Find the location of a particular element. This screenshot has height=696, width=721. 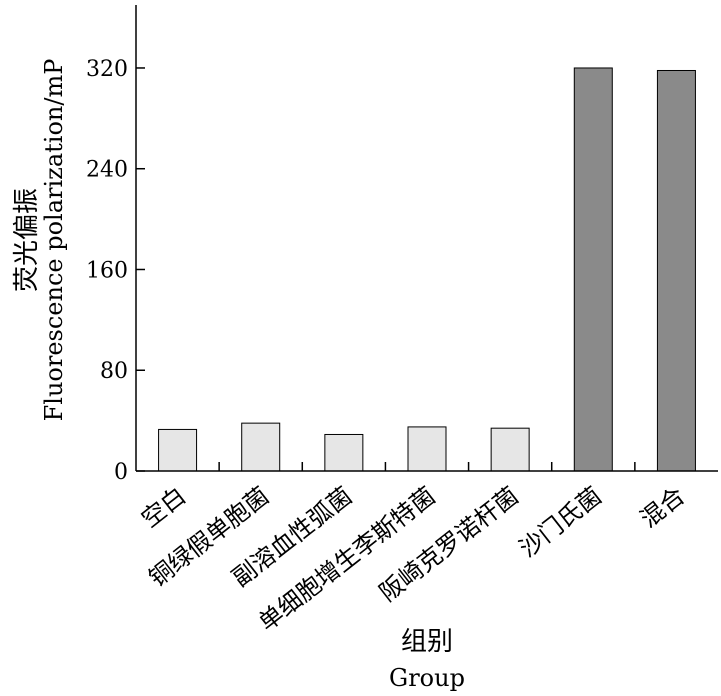

x-tick-label: 沙门氏菌 is located at coordinates (560, 522).